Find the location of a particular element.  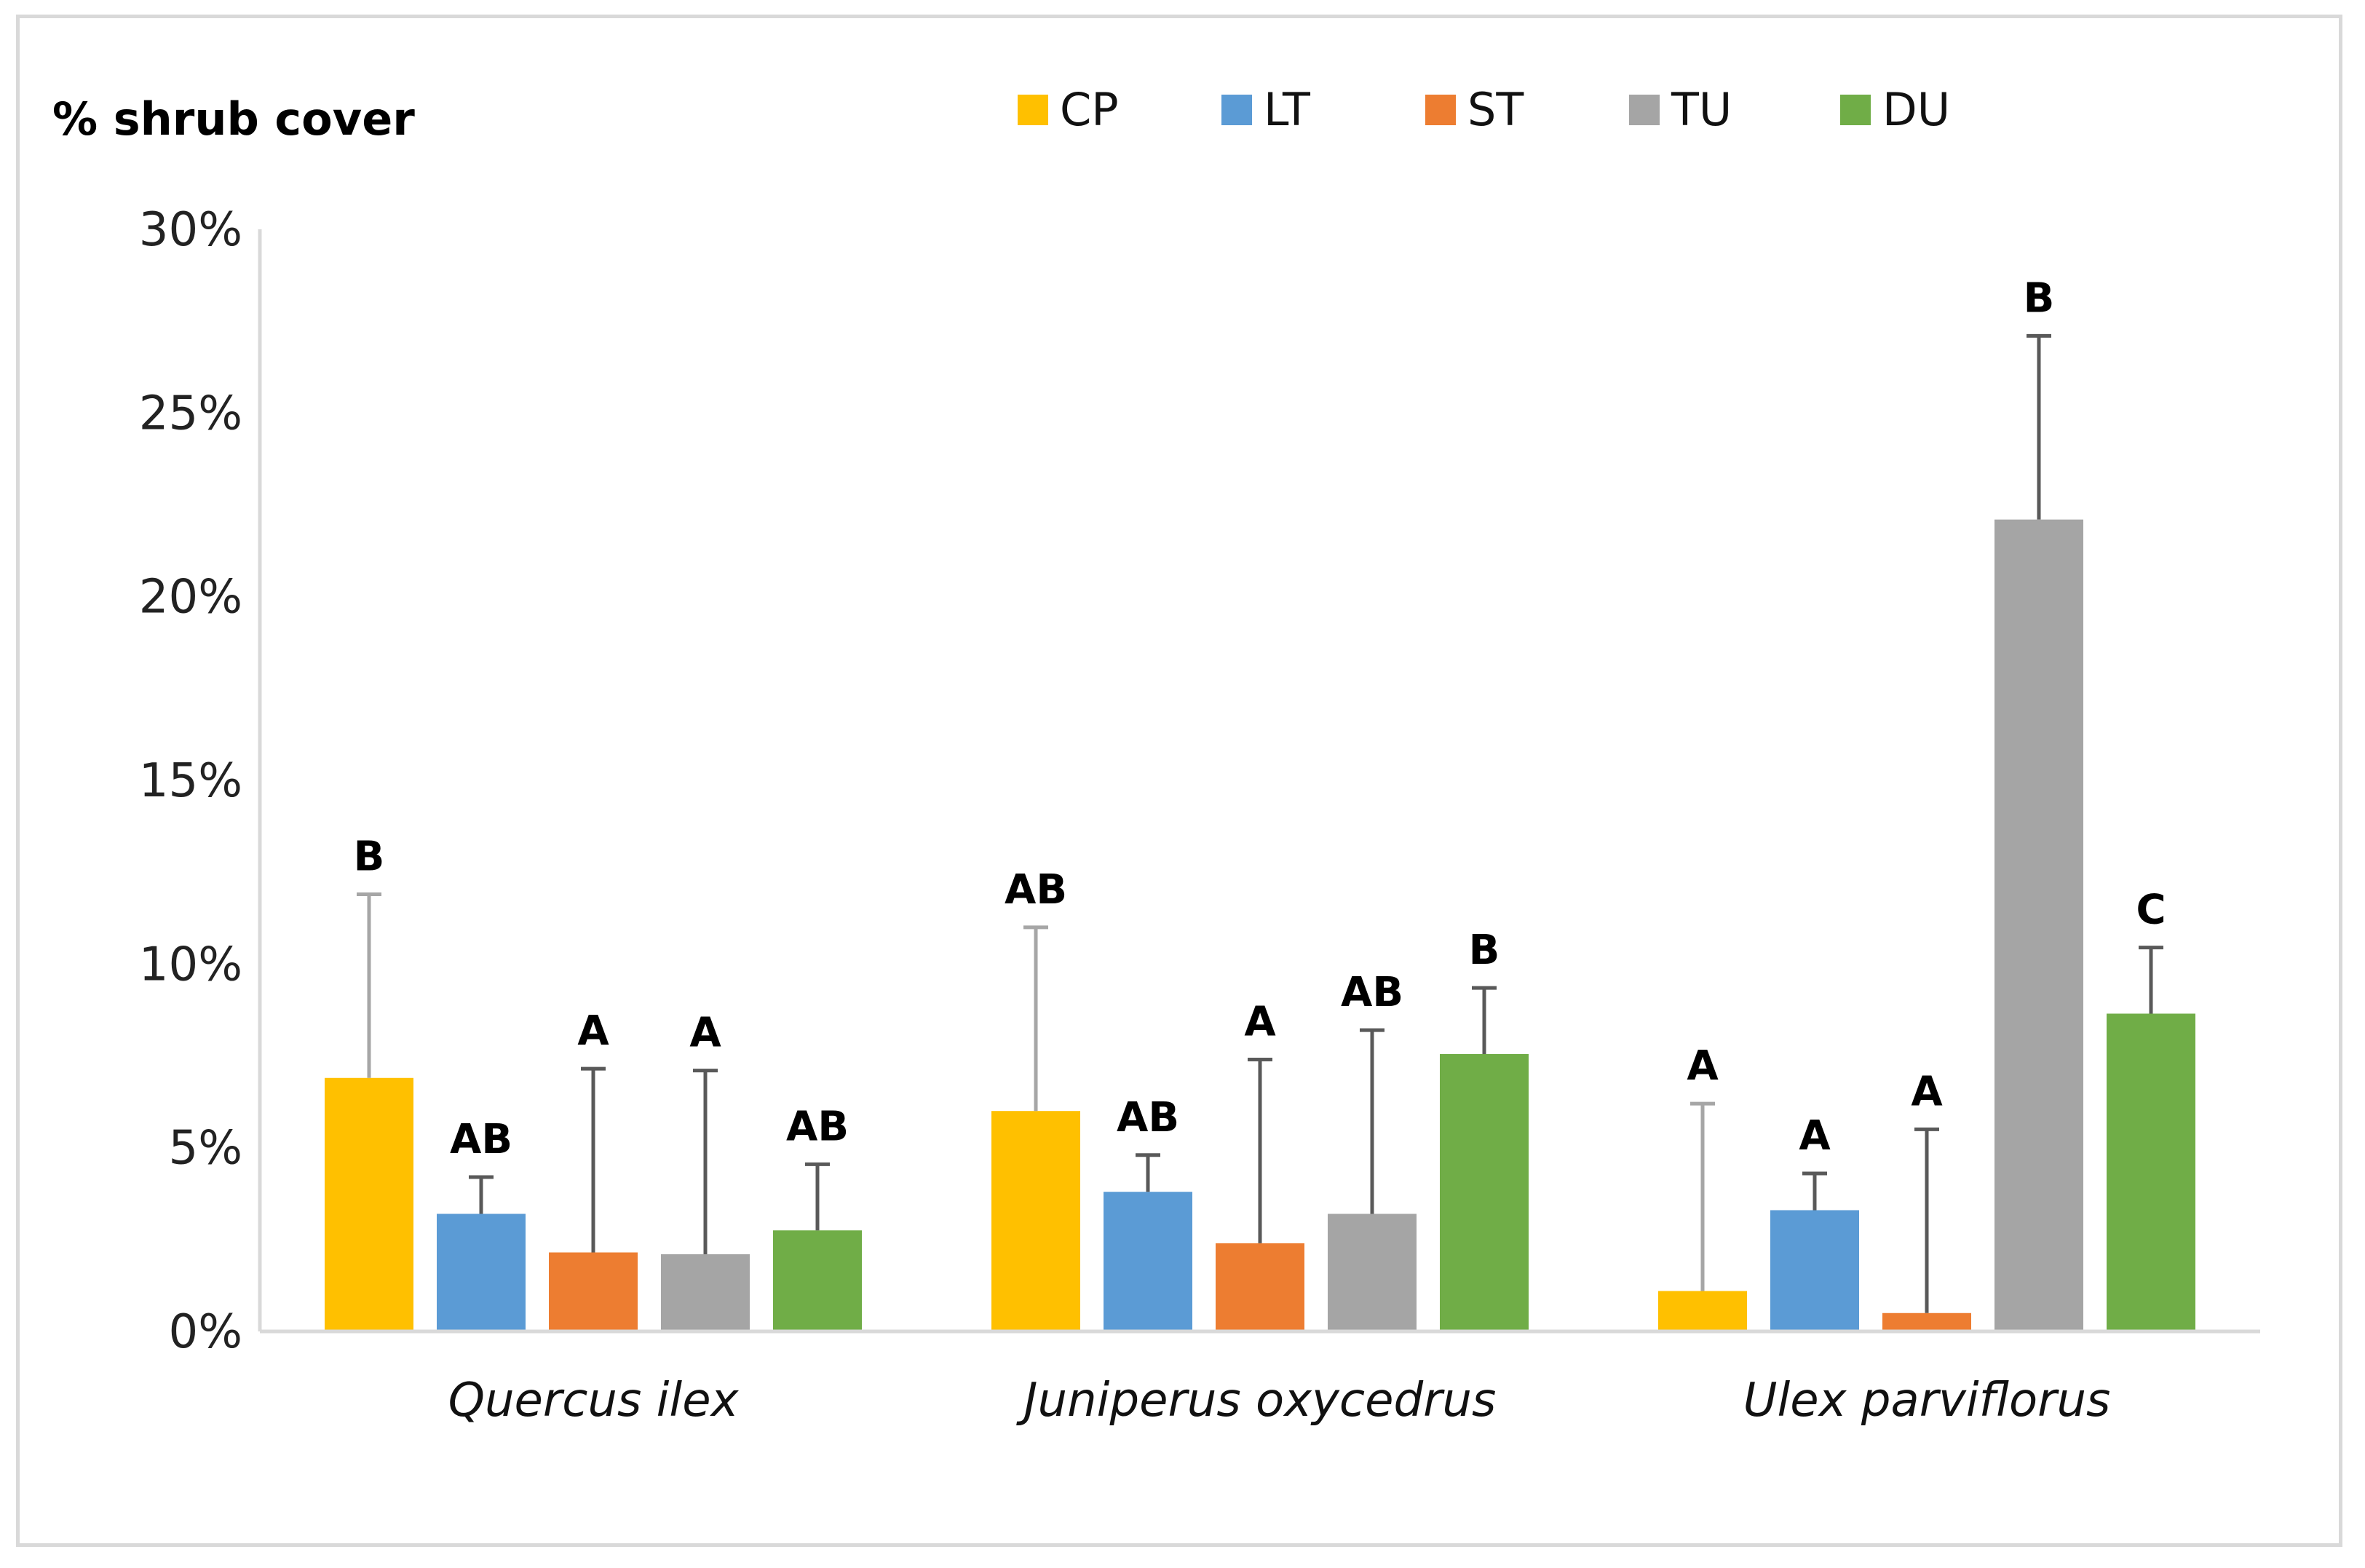

y-axis-ticks: 0% 5% 10% 15% 20% 25% 30% is located at coordinates (190, 781).